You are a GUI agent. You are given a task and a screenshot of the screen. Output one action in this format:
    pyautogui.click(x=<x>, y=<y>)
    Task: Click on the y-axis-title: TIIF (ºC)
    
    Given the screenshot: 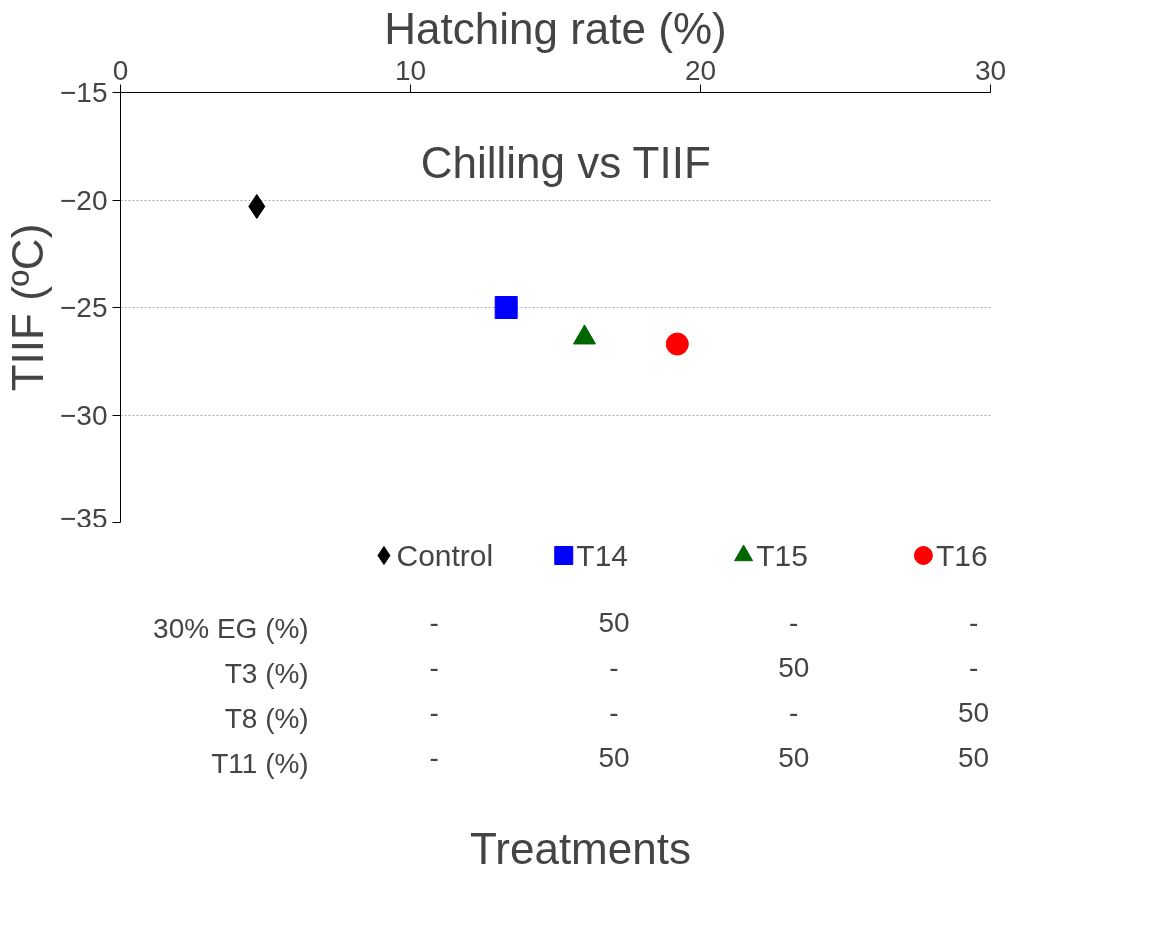 What is the action you would take?
    pyautogui.click(x=27, y=307)
    